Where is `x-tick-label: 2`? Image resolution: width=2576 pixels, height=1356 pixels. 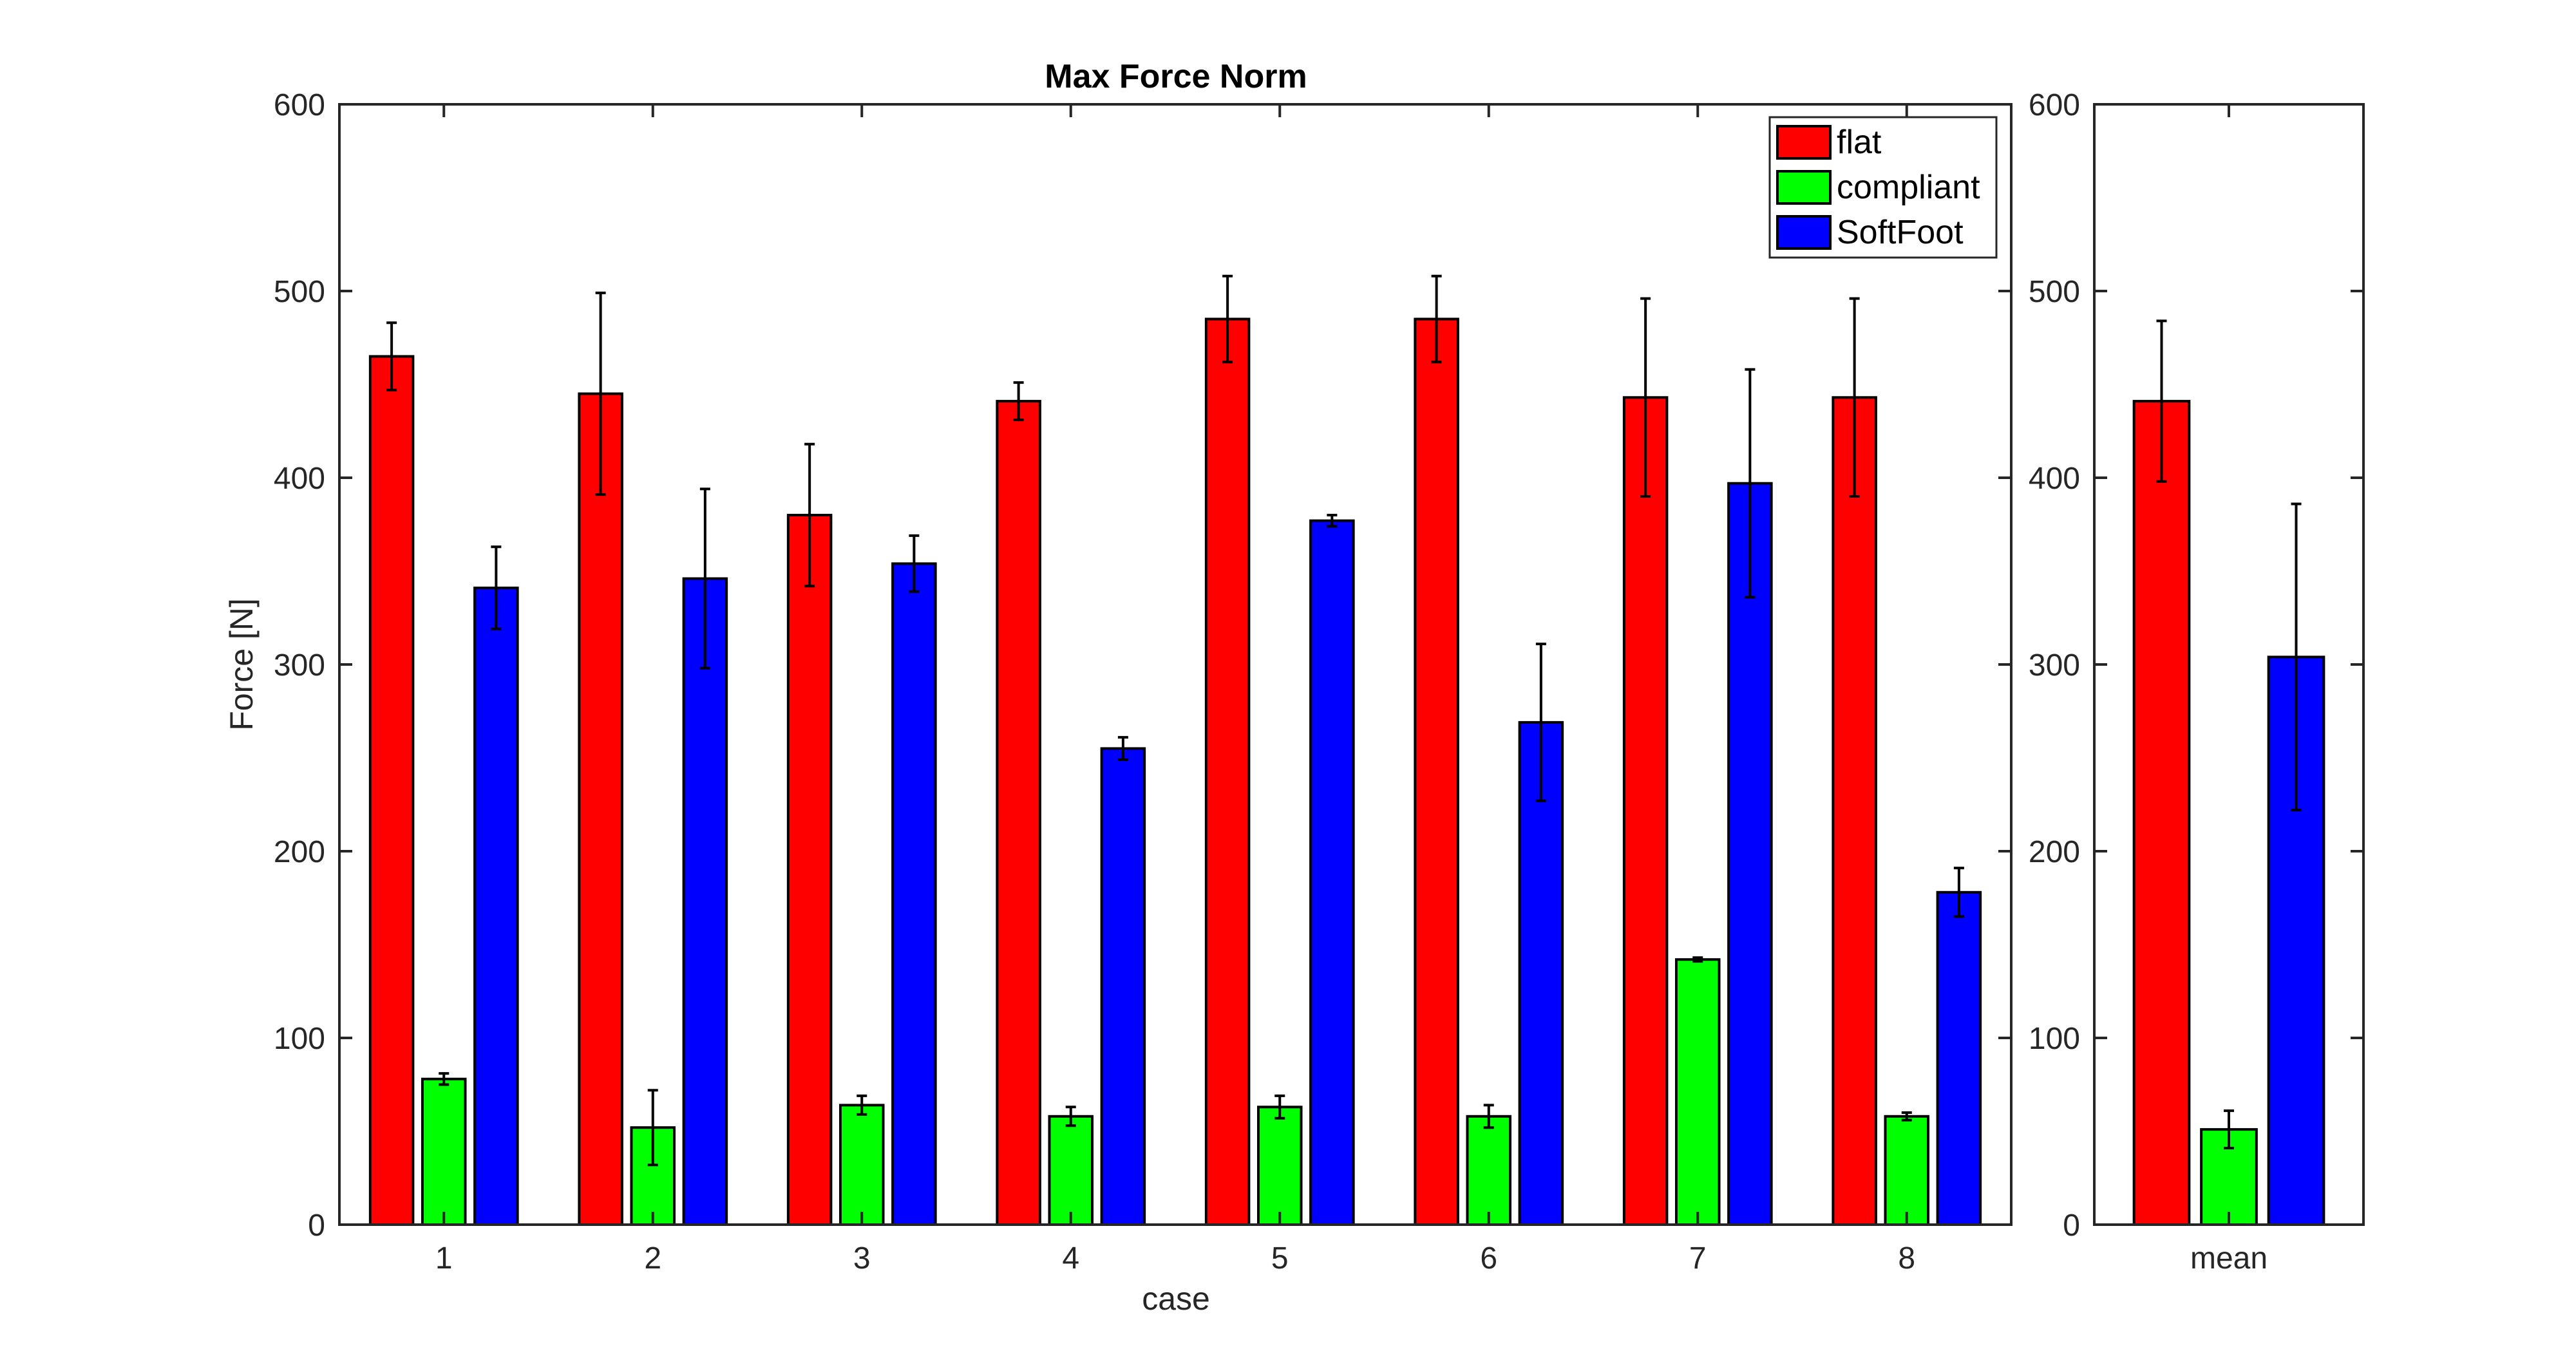
x-tick-label: 2 is located at coordinates (652, 1259).